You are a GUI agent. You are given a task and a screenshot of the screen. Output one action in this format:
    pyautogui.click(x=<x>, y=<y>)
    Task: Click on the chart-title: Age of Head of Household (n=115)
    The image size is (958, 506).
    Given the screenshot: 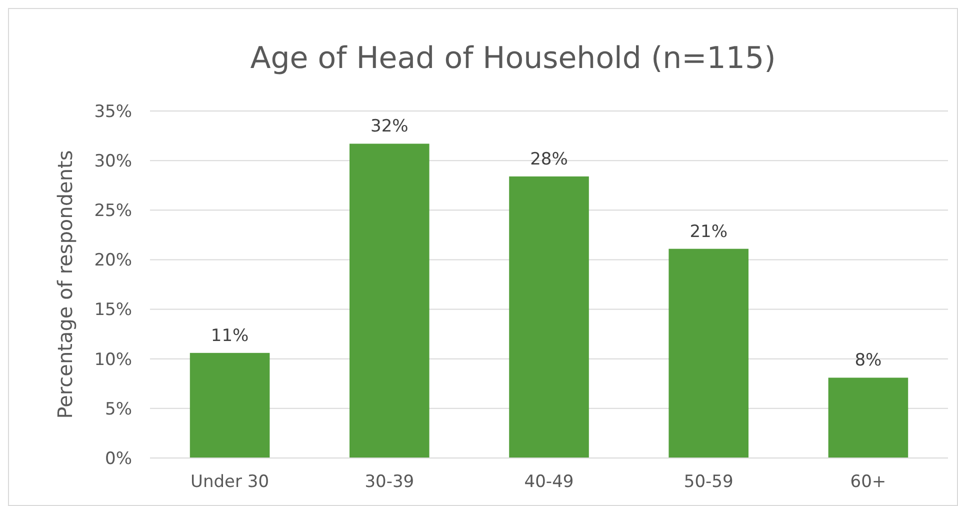 What is the action you would take?
    pyautogui.click(x=513, y=58)
    